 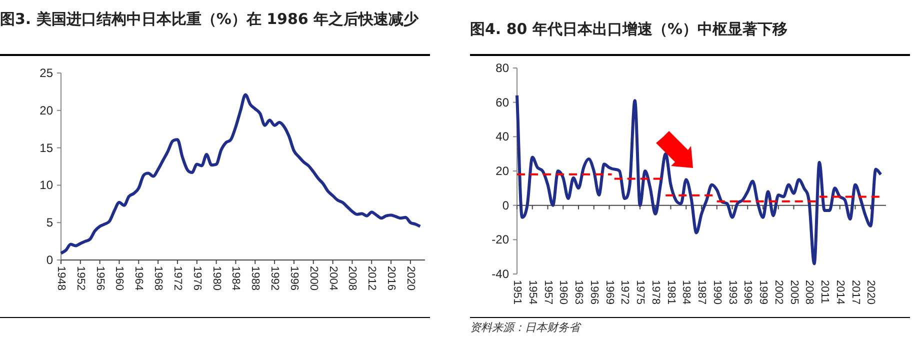 What do you see at coordinates (391, 278) in the screenshot?
I see `xtick: 2016` at bounding box center [391, 278].